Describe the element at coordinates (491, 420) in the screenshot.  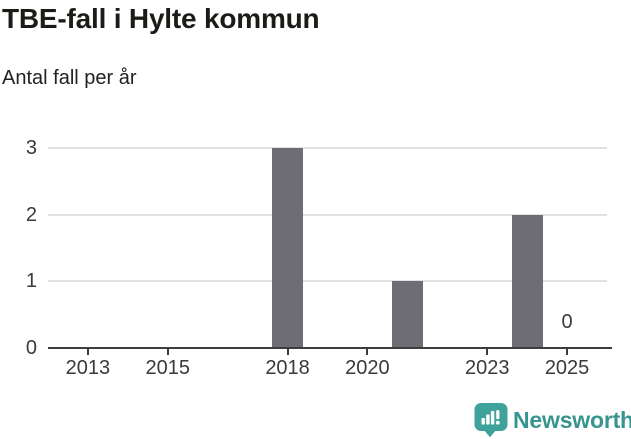
I see `newsworthy-speech-bubble-bar-chart-icon` at that location.